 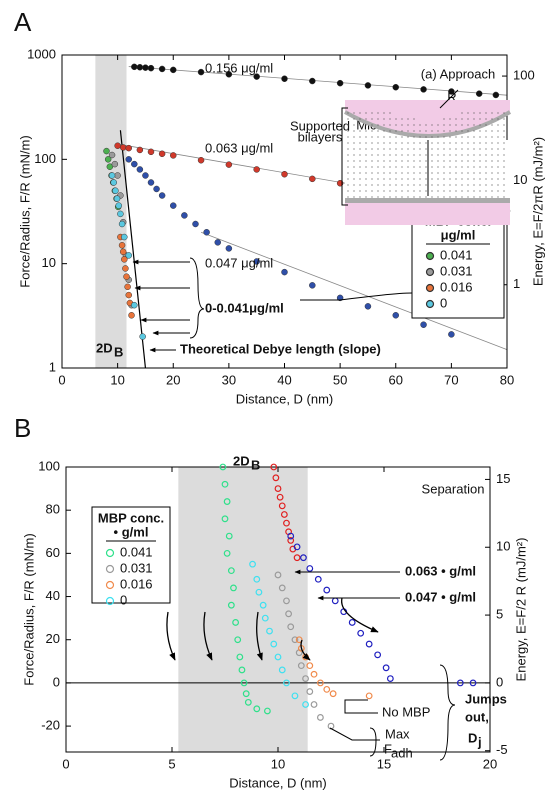 I want to click on annotation: B, so click(x=255, y=464).